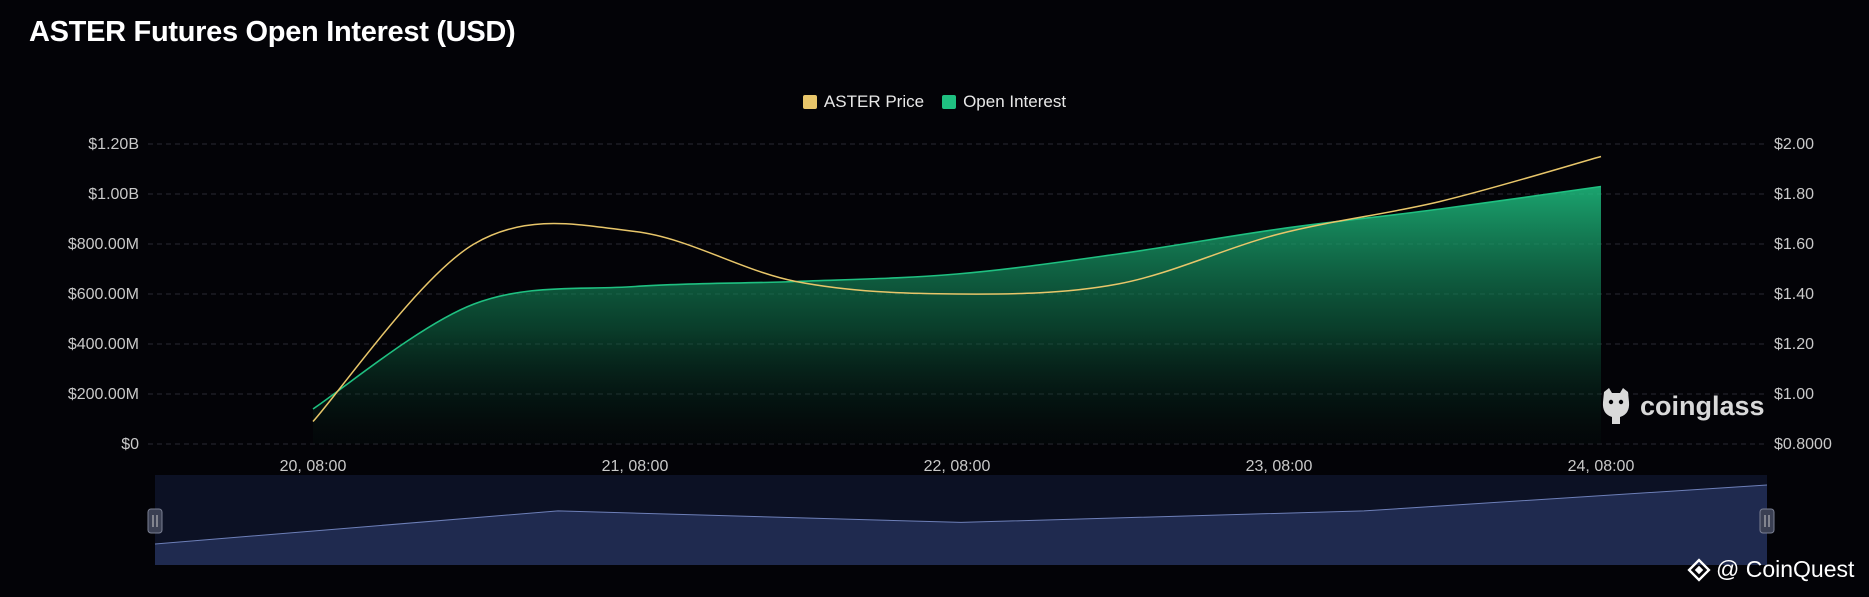  What do you see at coordinates (1785, 569) in the screenshot?
I see `credit-text: @ CoinQuest` at bounding box center [1785, 569].